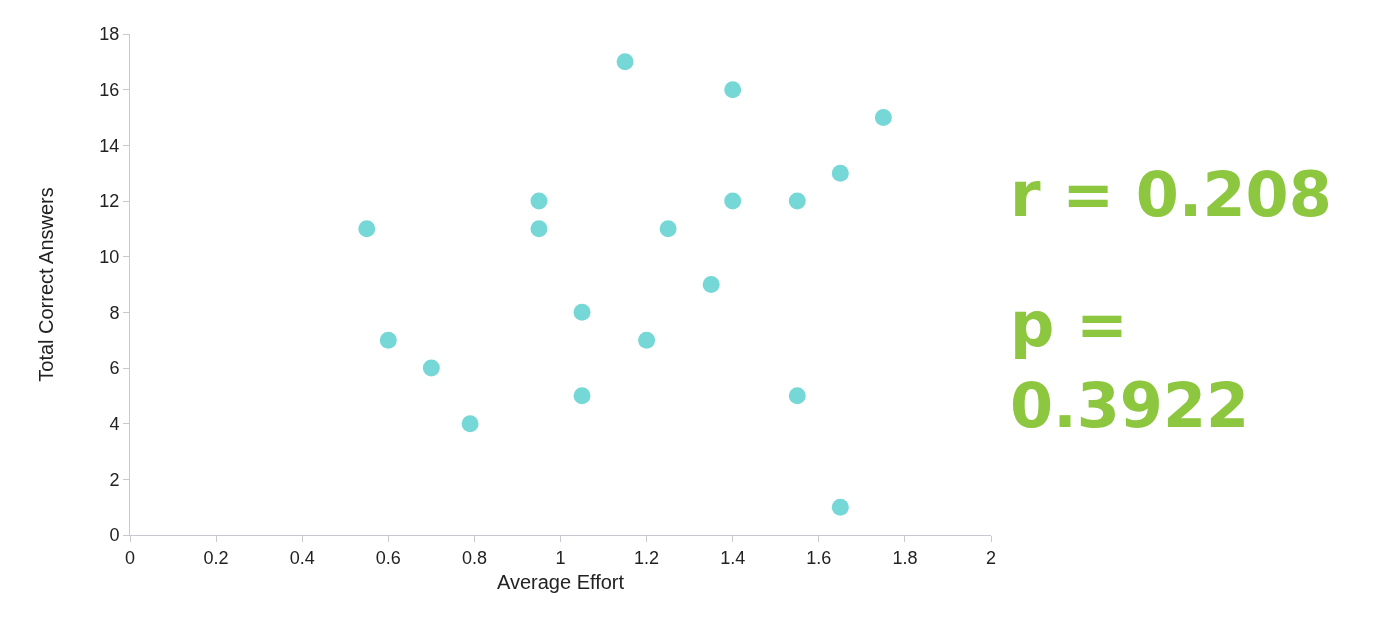 This screenshot has height=619, width=1391. What do you see at coordinates (733, 557) in the screenshot?
I see `x-tick-label: 1.4` at bounding box center [733, 557].